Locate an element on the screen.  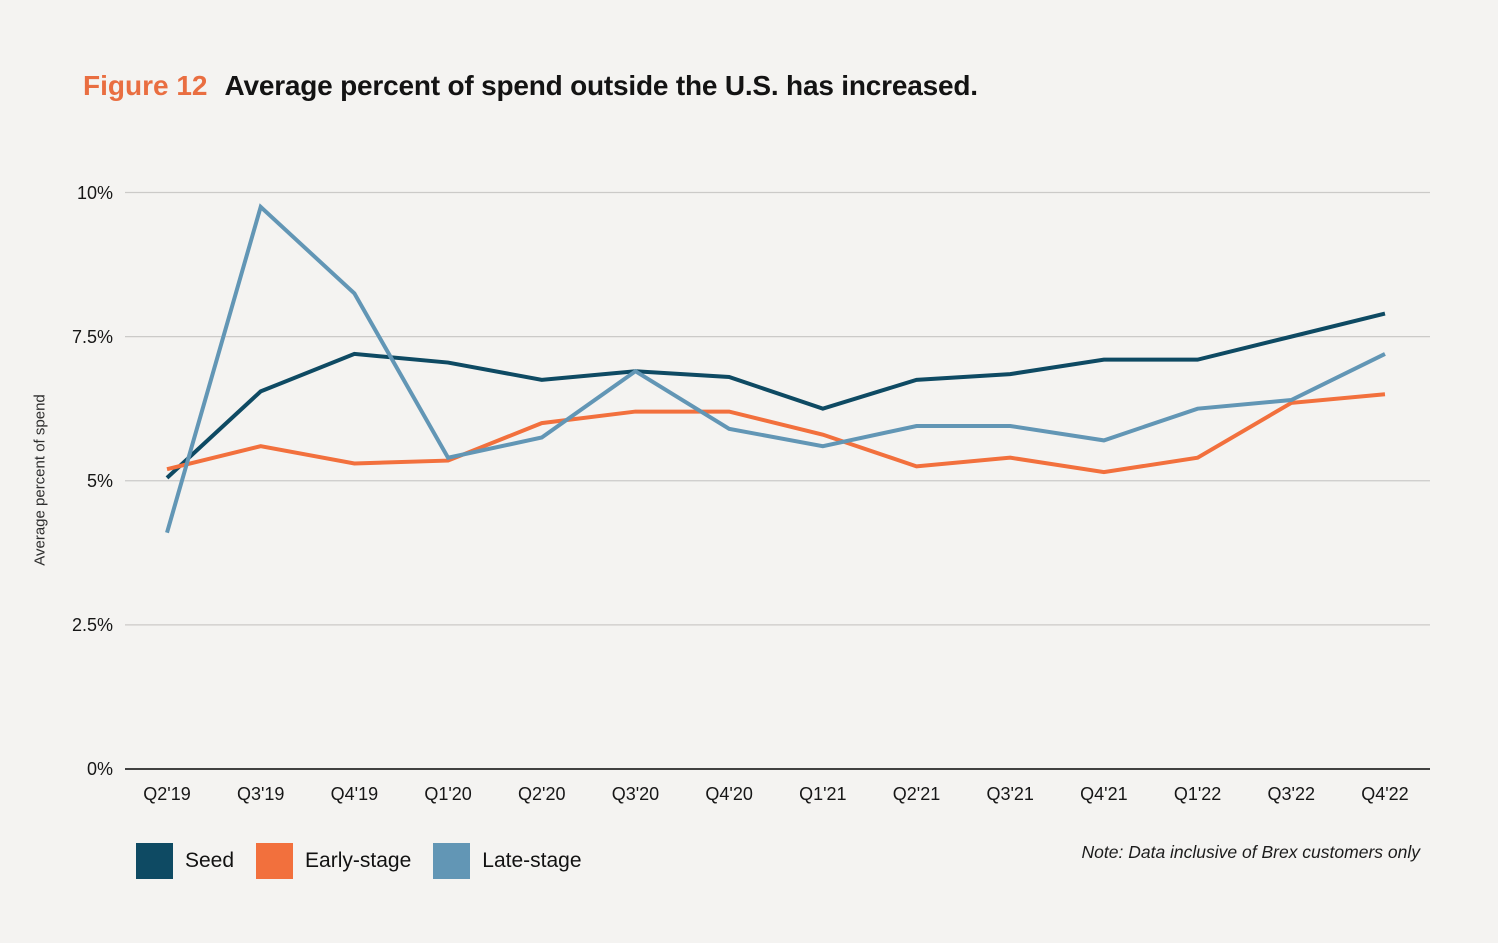
x-tick-label: Q3'22 is located at coordinates (1291, 794).